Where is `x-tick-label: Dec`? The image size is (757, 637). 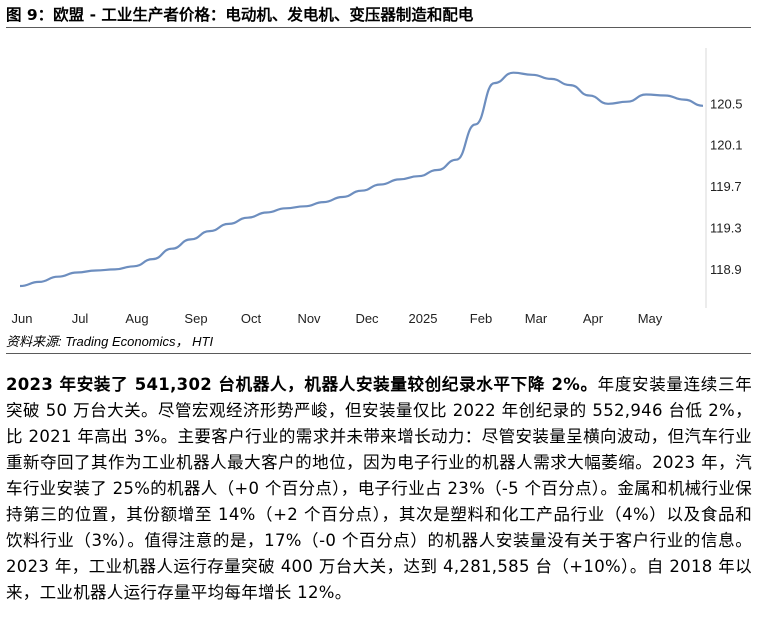
x-tick-label: Dec is located at coordinates (367, 318).